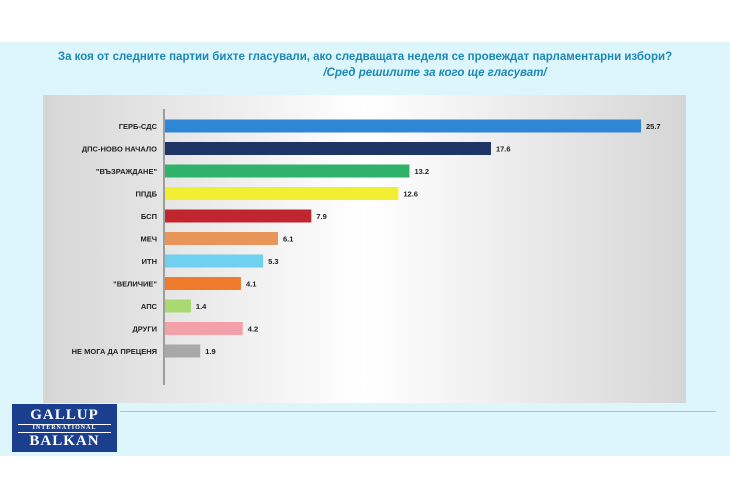  What do you see at coordinates (201, 306) in the screenshot?
I see `value-label: 1.4` at bounding box center [201, 306].